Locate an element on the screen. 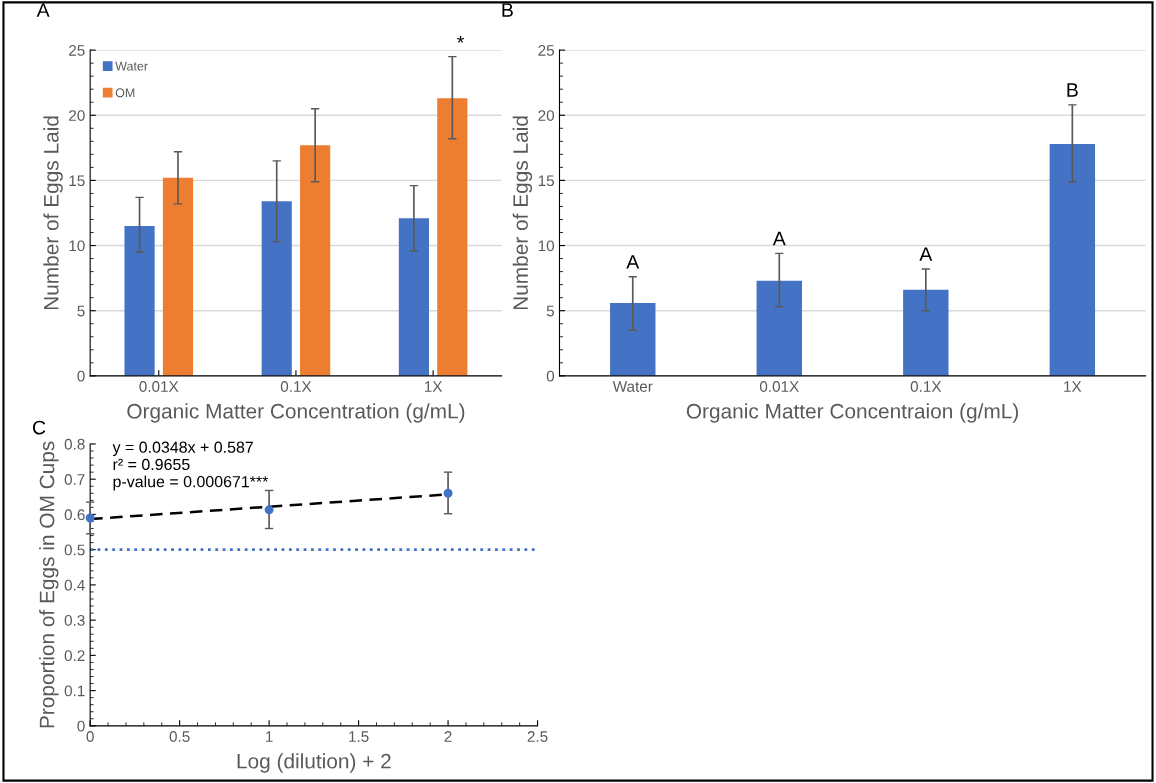 The height and width of the screenshot is (783, 1156). annotation: B is located at coordinates (1072, 90).